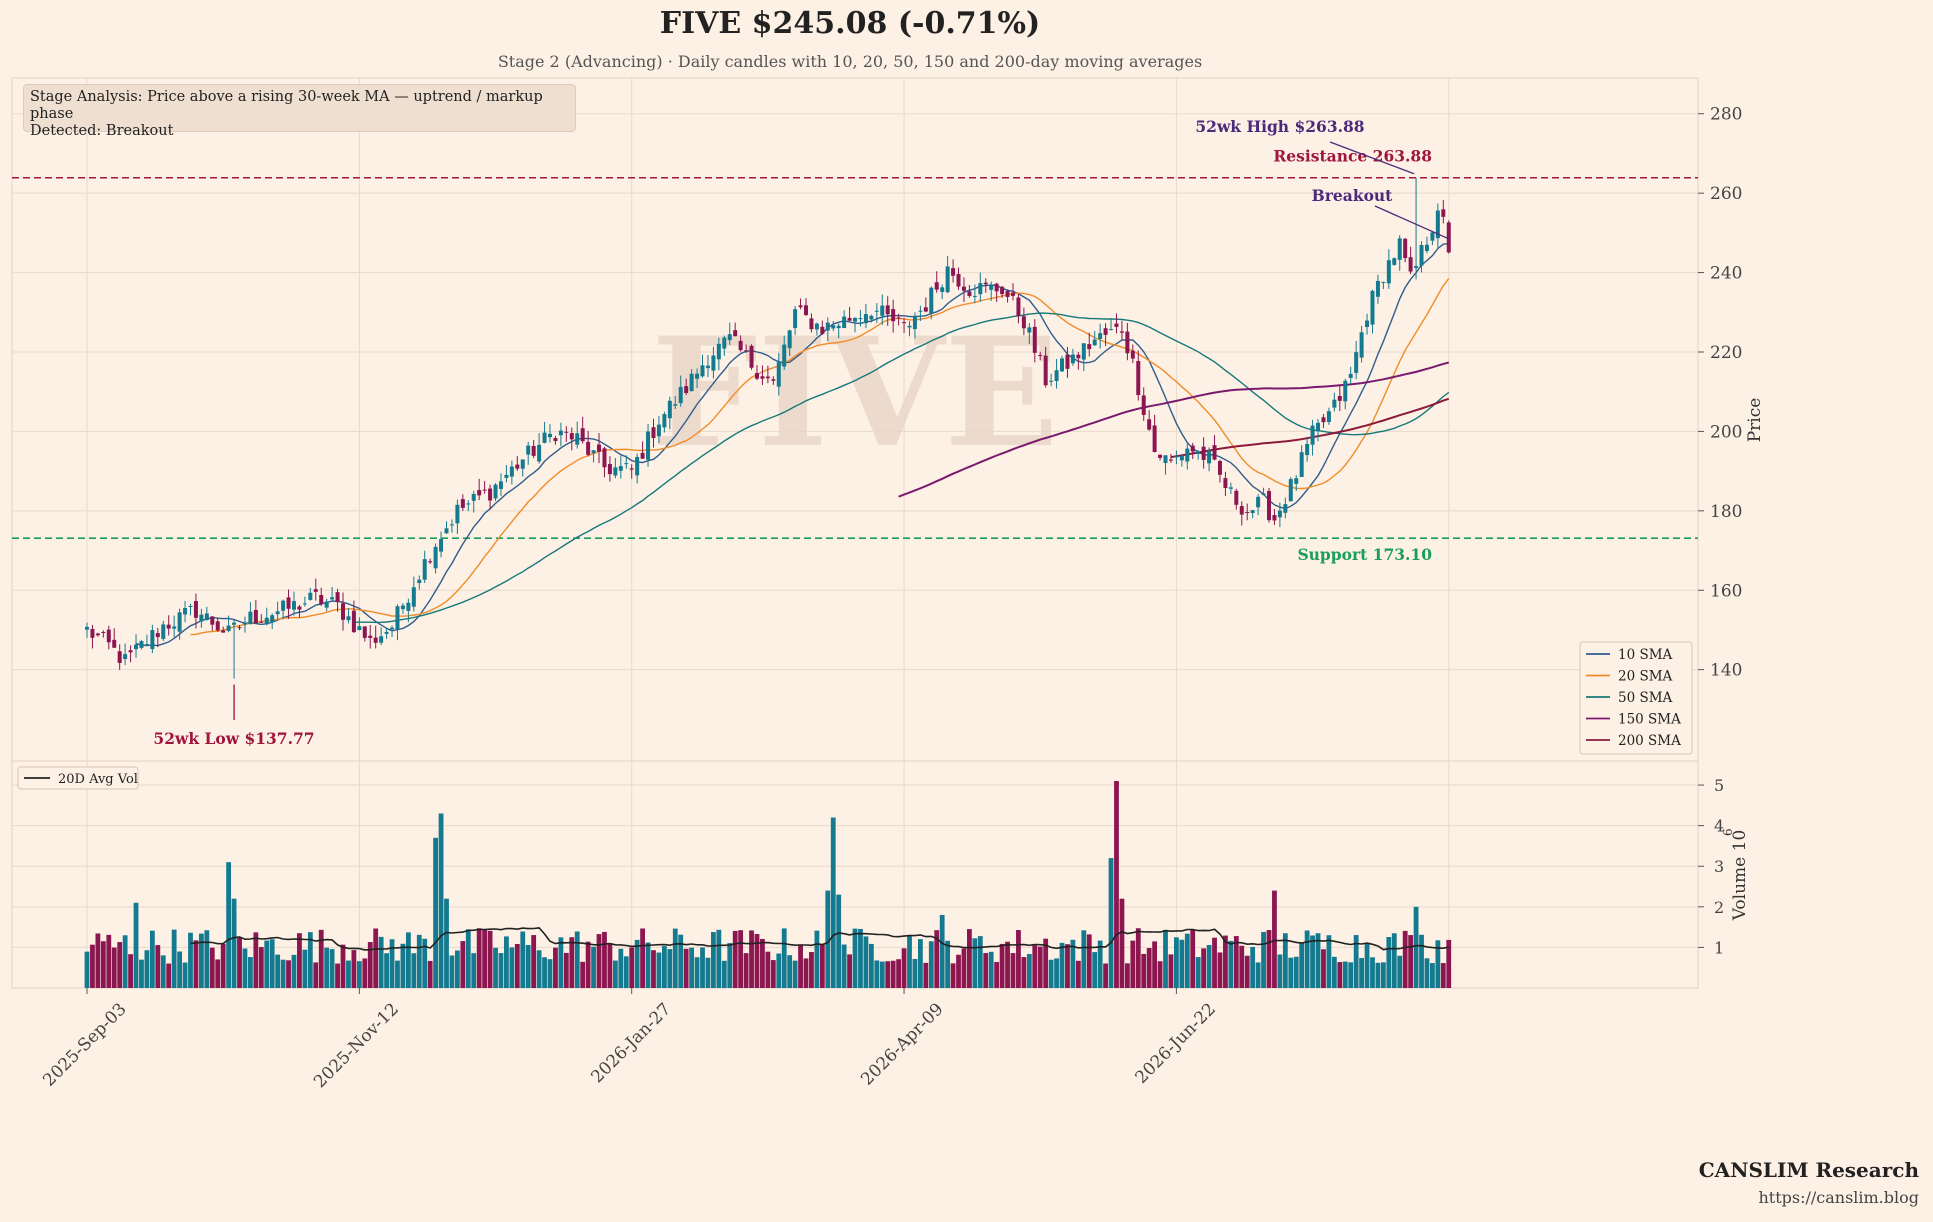 This screenshot has height=1222, width=1933. What do you see at coordinates (84, 1044) in the screenshot?
I see `x-tick-label: 2025-Sep-03` at bounding box center [84, 1044].